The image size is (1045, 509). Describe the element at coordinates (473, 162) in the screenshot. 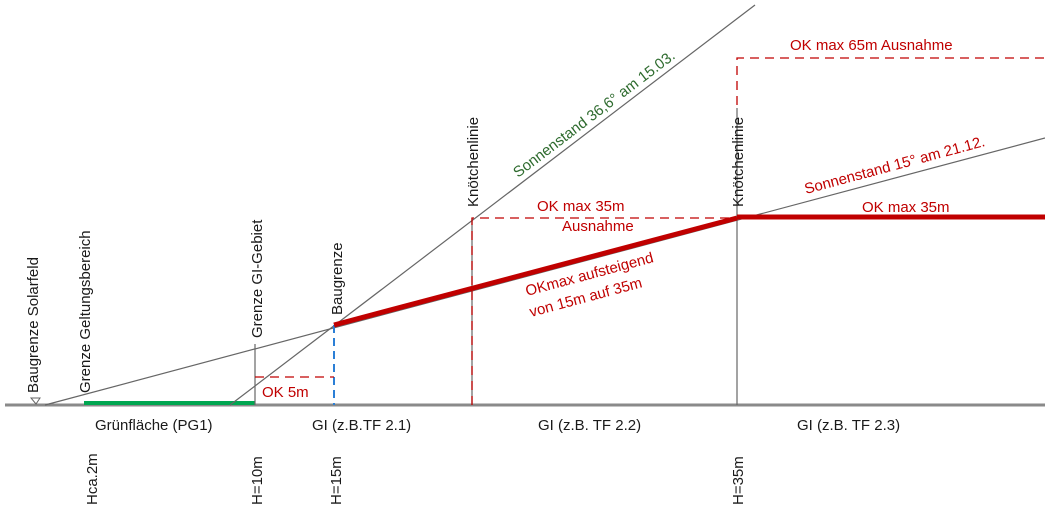

I see `knoetchenlinie-1-label: Knötchenlinie` at that location.